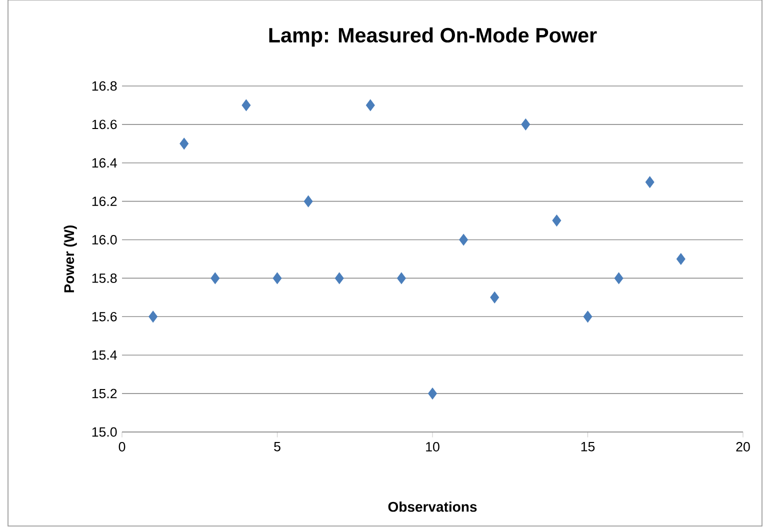  Describe the element at coordinates (588, 447) in the screenshot. I see `x-tick-label: 15` at that location.